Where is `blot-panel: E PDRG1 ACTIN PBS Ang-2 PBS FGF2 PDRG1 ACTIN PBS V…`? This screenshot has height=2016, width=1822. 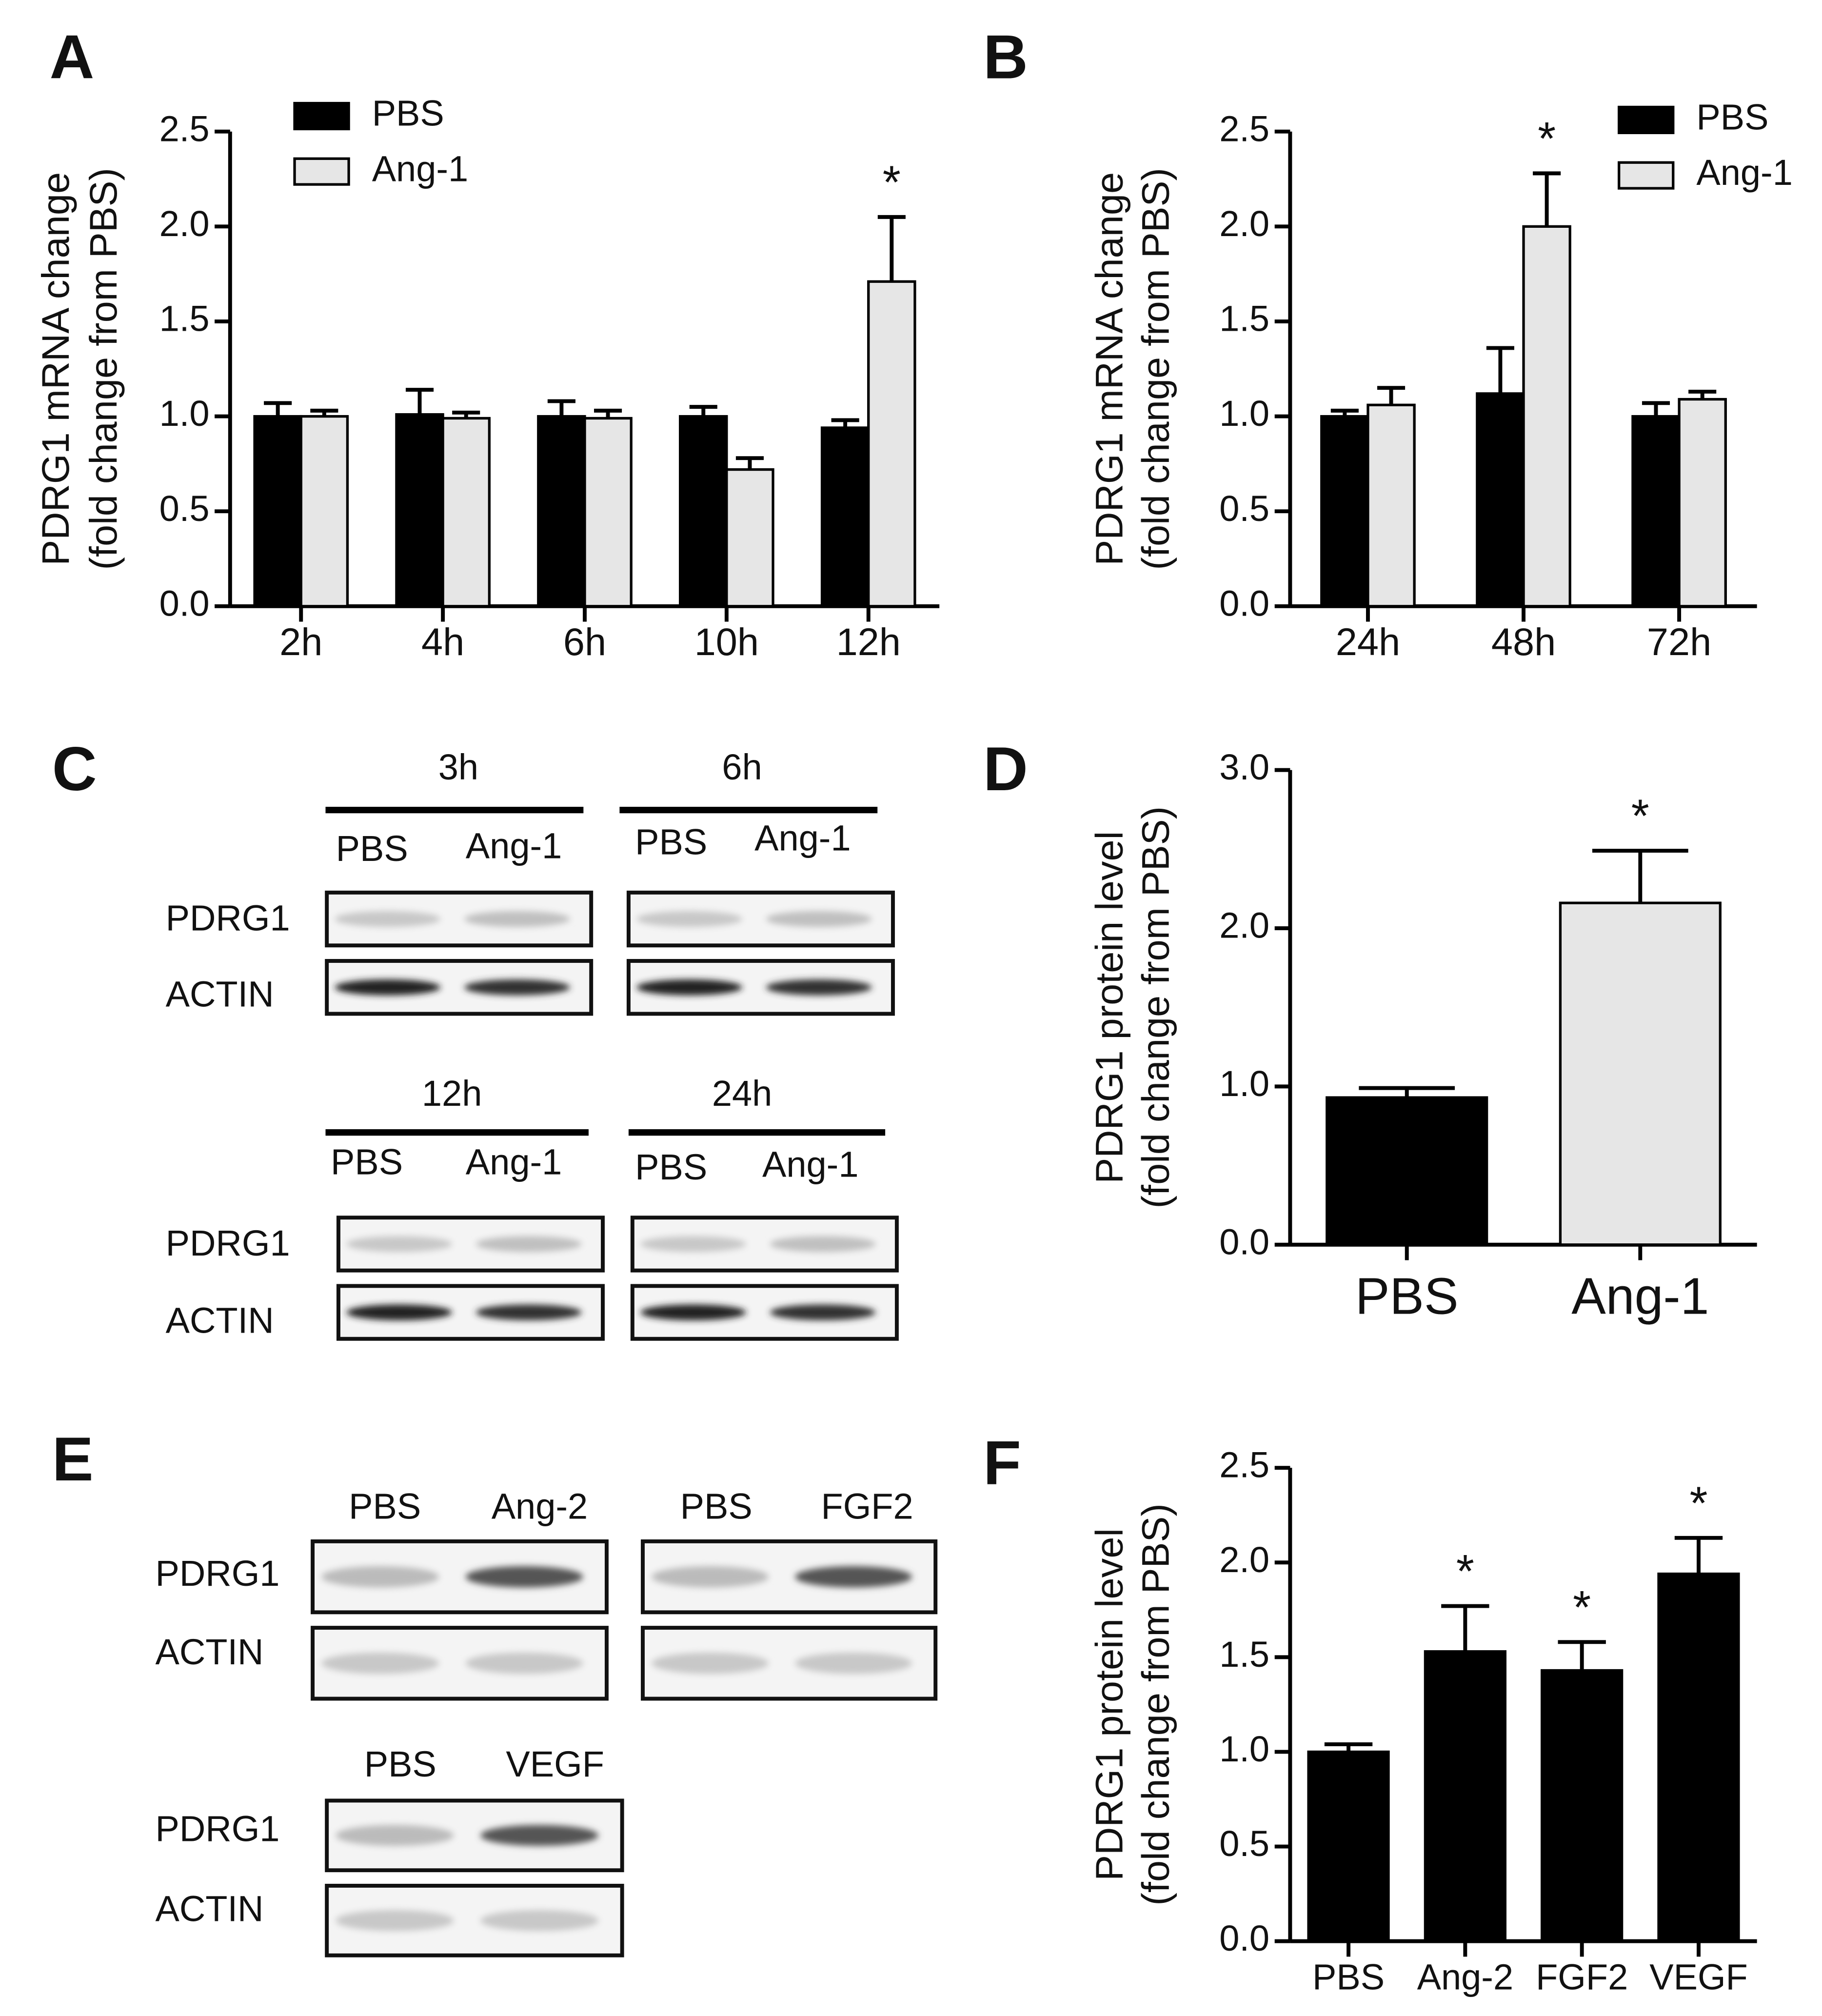 blot-panel: E PDRG1 ACTIN PBS Ang-2 PBS FGF2 PDRG1 ACTIN PBS V… is located at coordinates (495, 1690).